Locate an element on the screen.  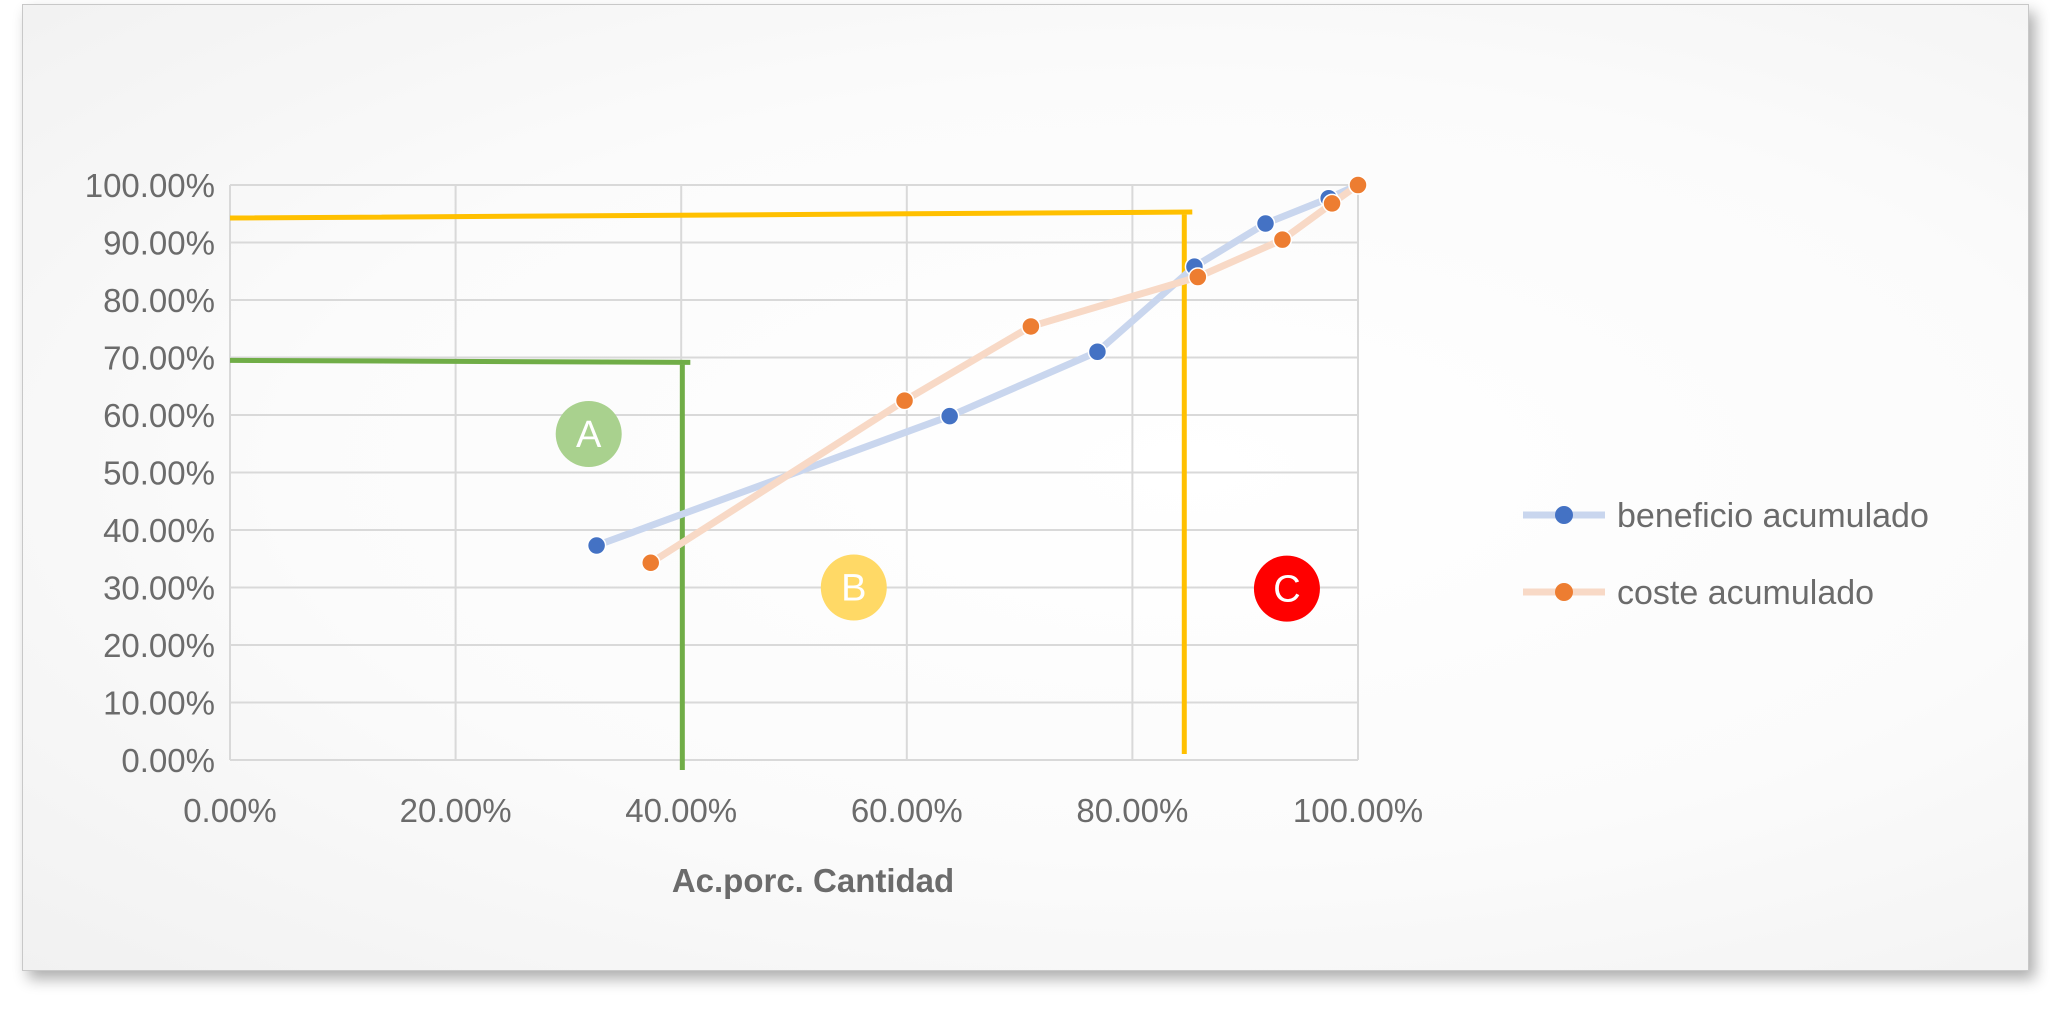
legend-layer: beneficio acumulado coste acumulado is located at coordinates (1726, 554).